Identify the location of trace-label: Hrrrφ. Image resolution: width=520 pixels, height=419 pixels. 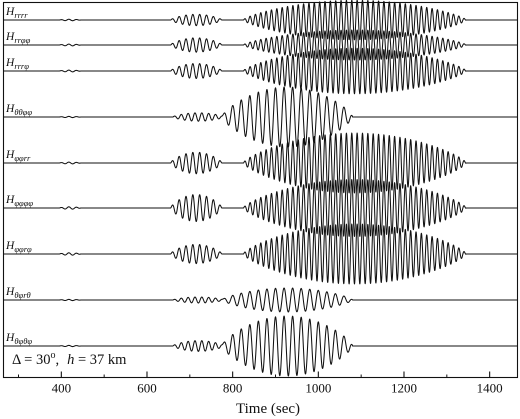
(17, 64).